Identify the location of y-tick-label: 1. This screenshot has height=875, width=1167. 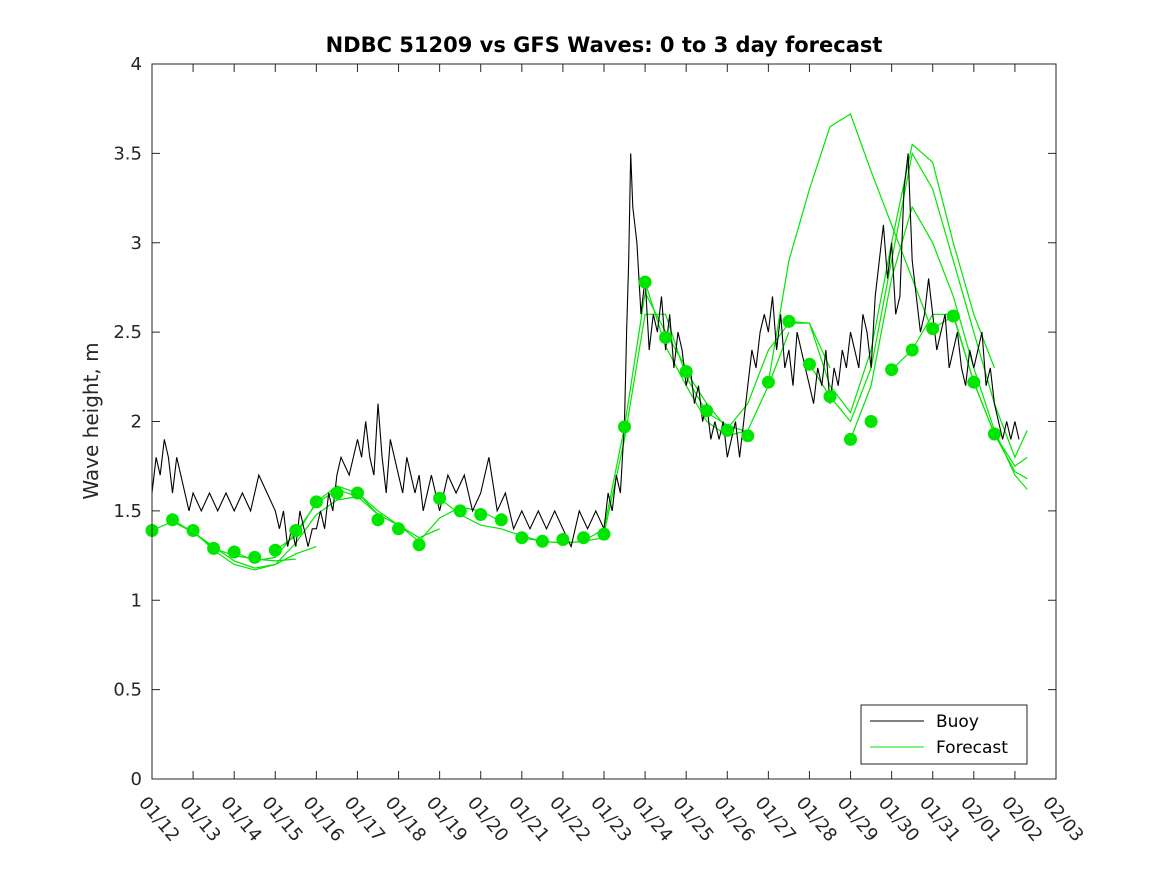
(136, 600).